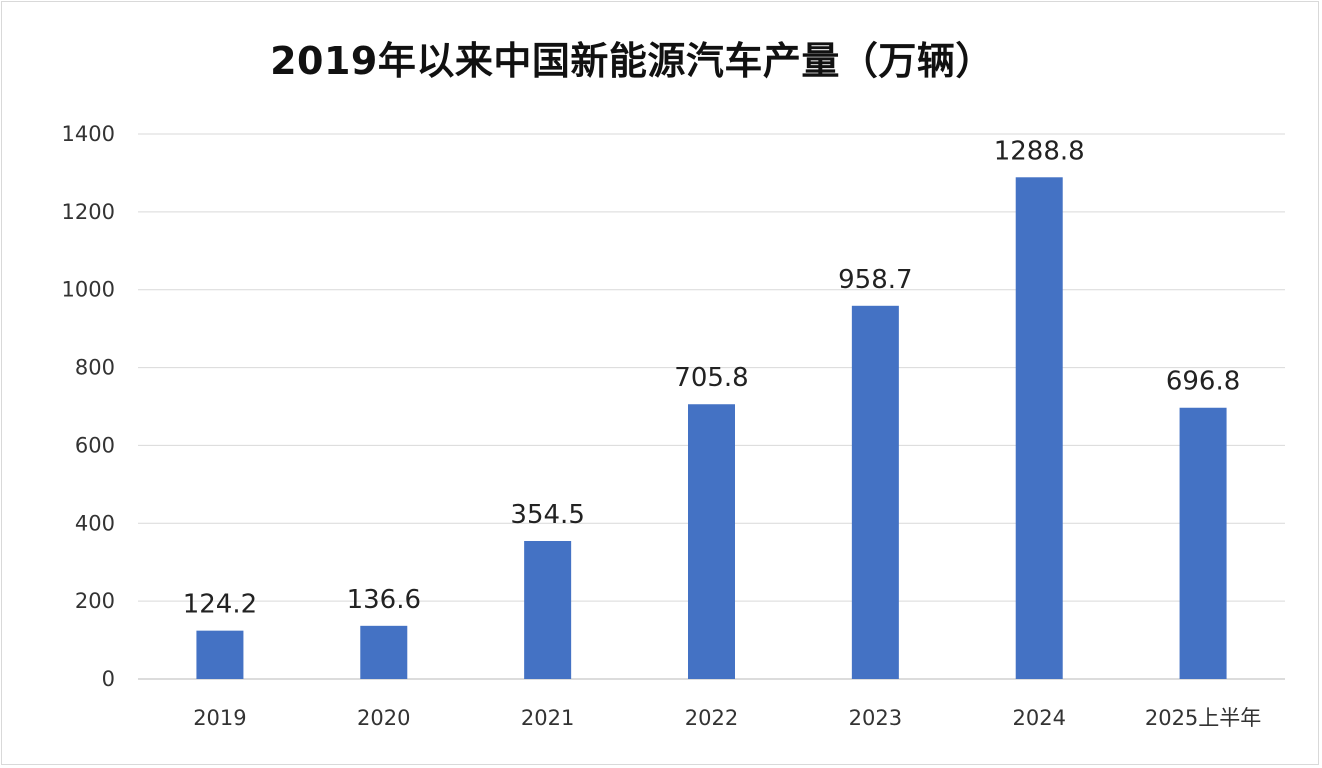  What do you see at coordinates (220, 605) in the screenshot?
I see `data-label: 124.2` at bounding box center [220, 605].